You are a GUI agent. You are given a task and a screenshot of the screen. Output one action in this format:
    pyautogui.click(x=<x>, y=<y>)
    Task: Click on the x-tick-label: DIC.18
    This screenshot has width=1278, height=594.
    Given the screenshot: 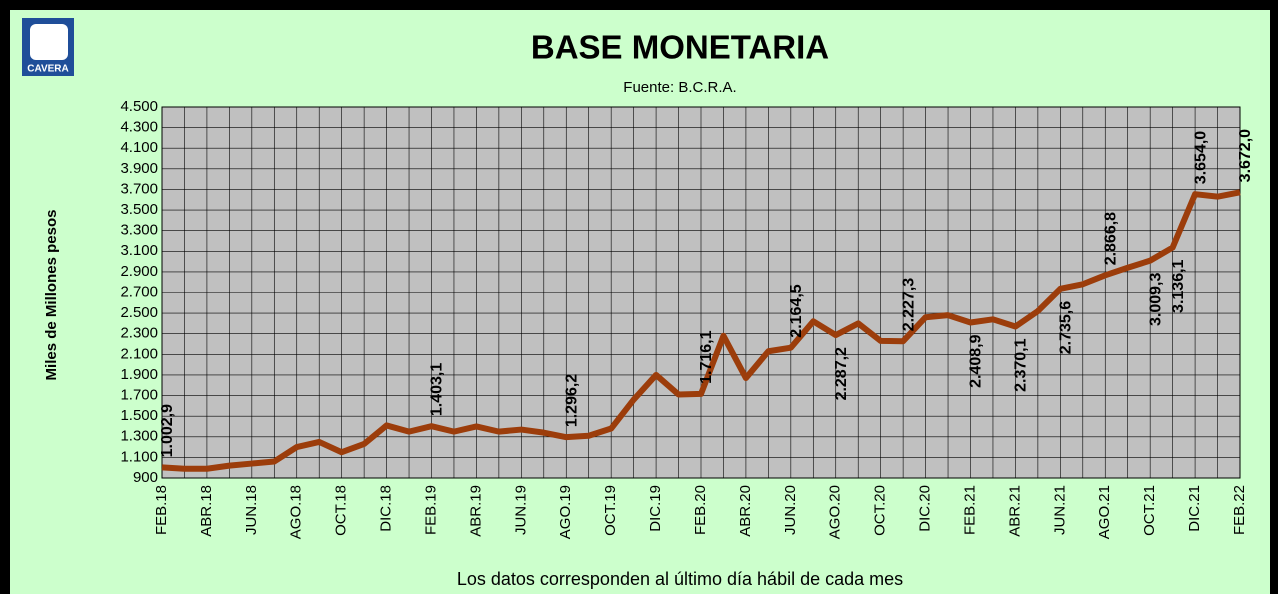 What is the action you would take?
    pyautogui.click(x=386, y=508)
    